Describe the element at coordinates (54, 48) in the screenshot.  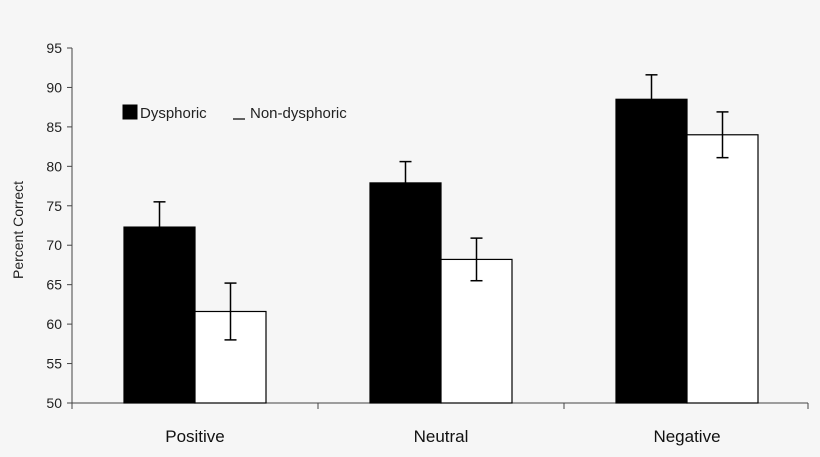
I see `y-tick-label-95: 95` at that location.